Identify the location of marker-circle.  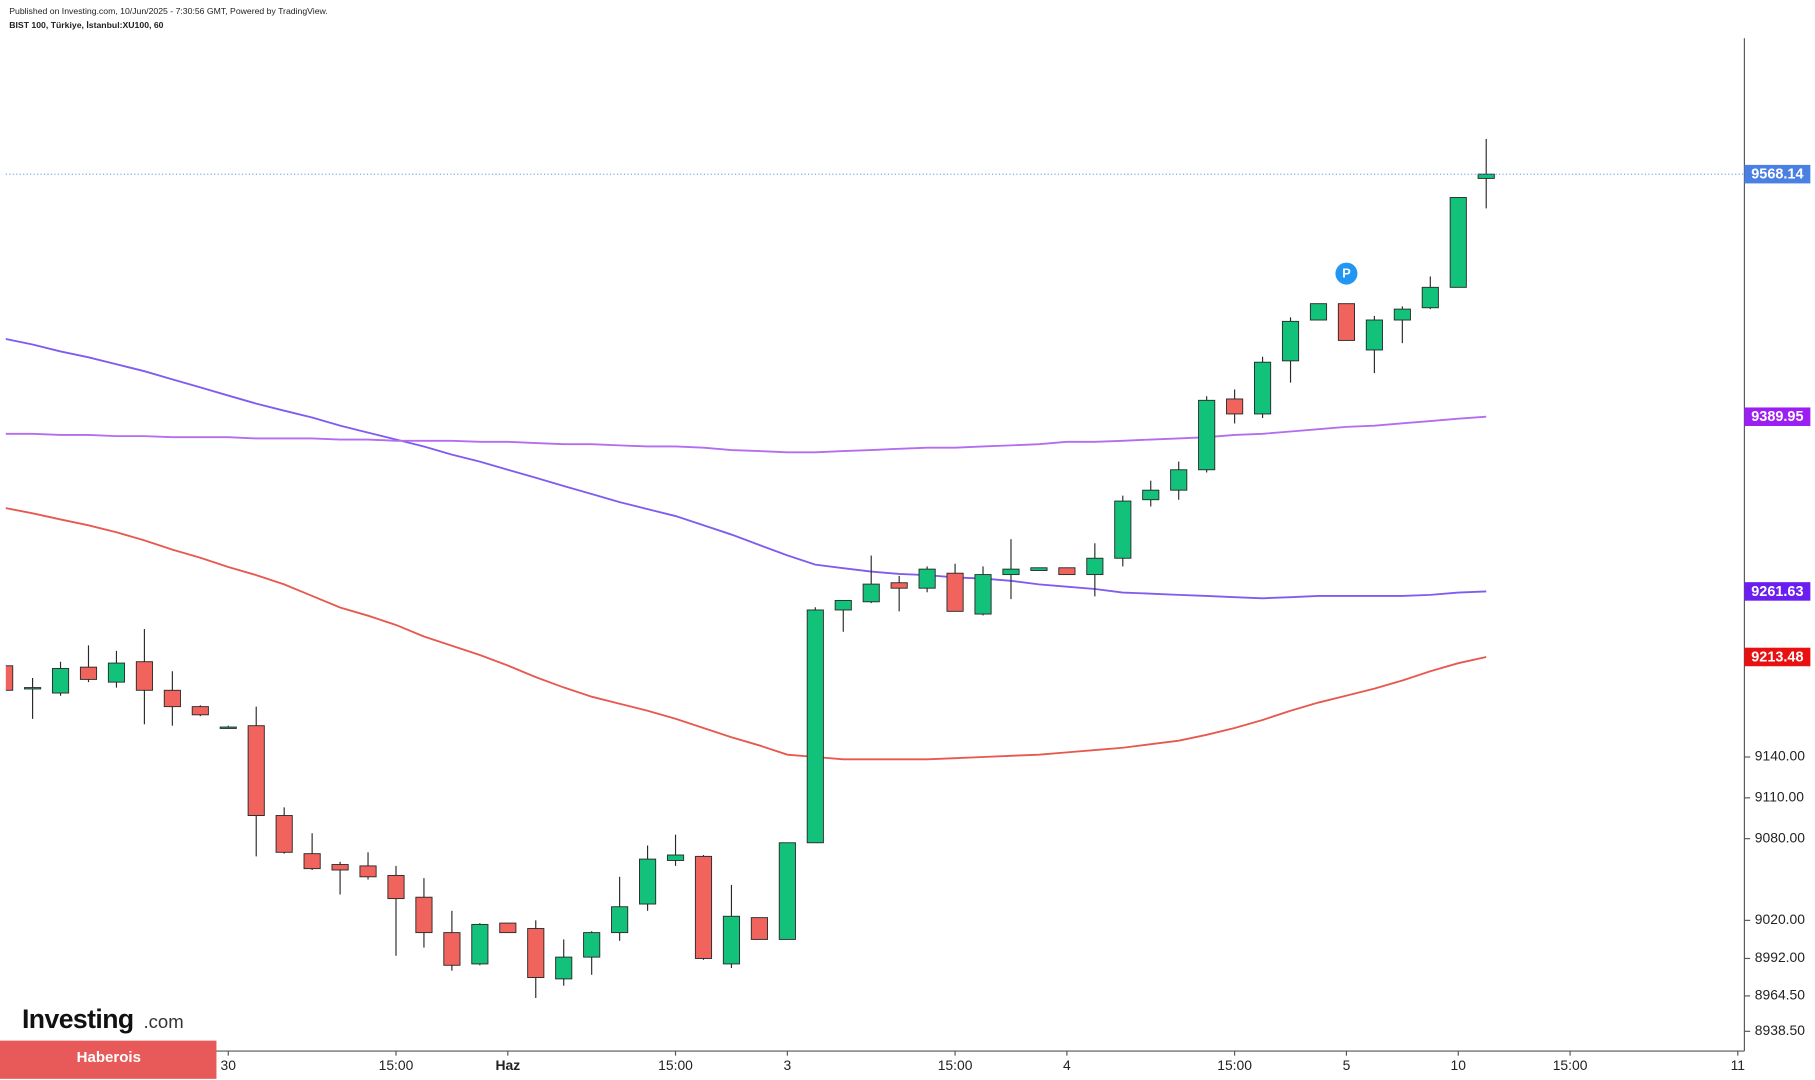
(1346, 273).